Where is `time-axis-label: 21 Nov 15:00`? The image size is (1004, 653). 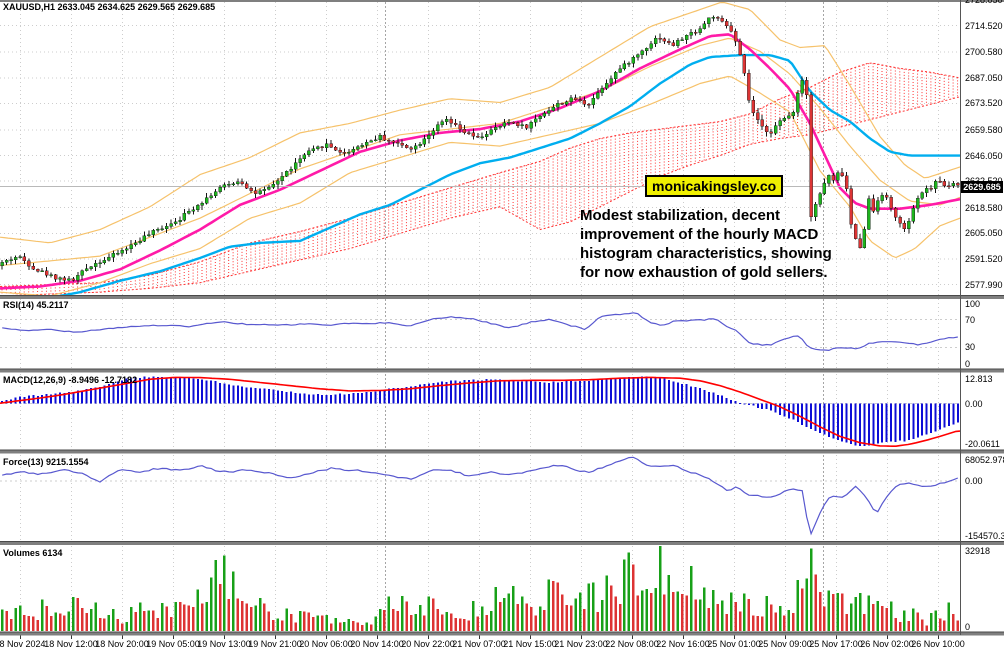 time-axis-label: 21 Nov 15:00 is located at coordinates (530, 644).